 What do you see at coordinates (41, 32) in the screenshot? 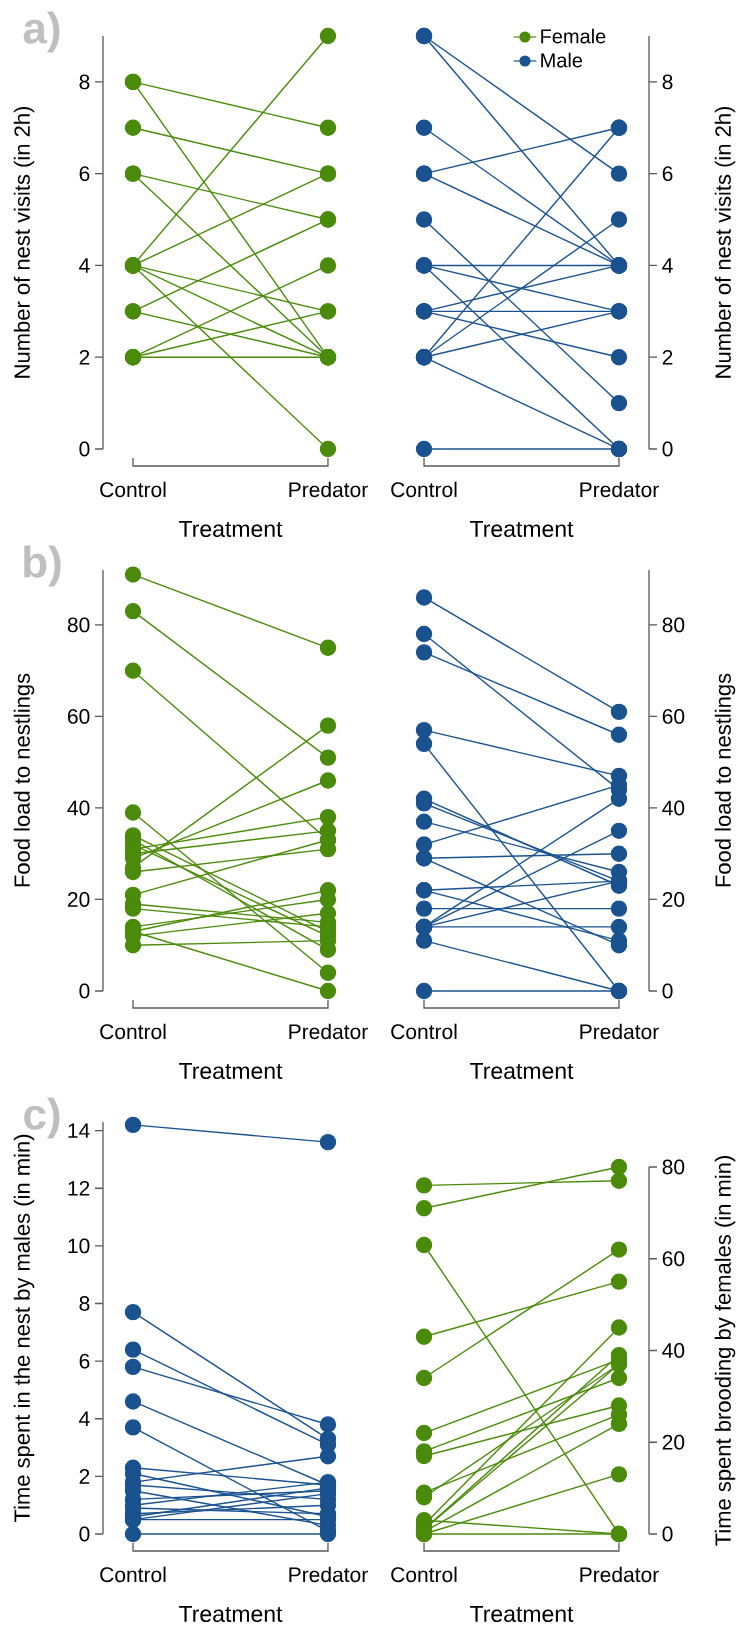
I see `chart-title: a)` at bounding box center [41, 32].